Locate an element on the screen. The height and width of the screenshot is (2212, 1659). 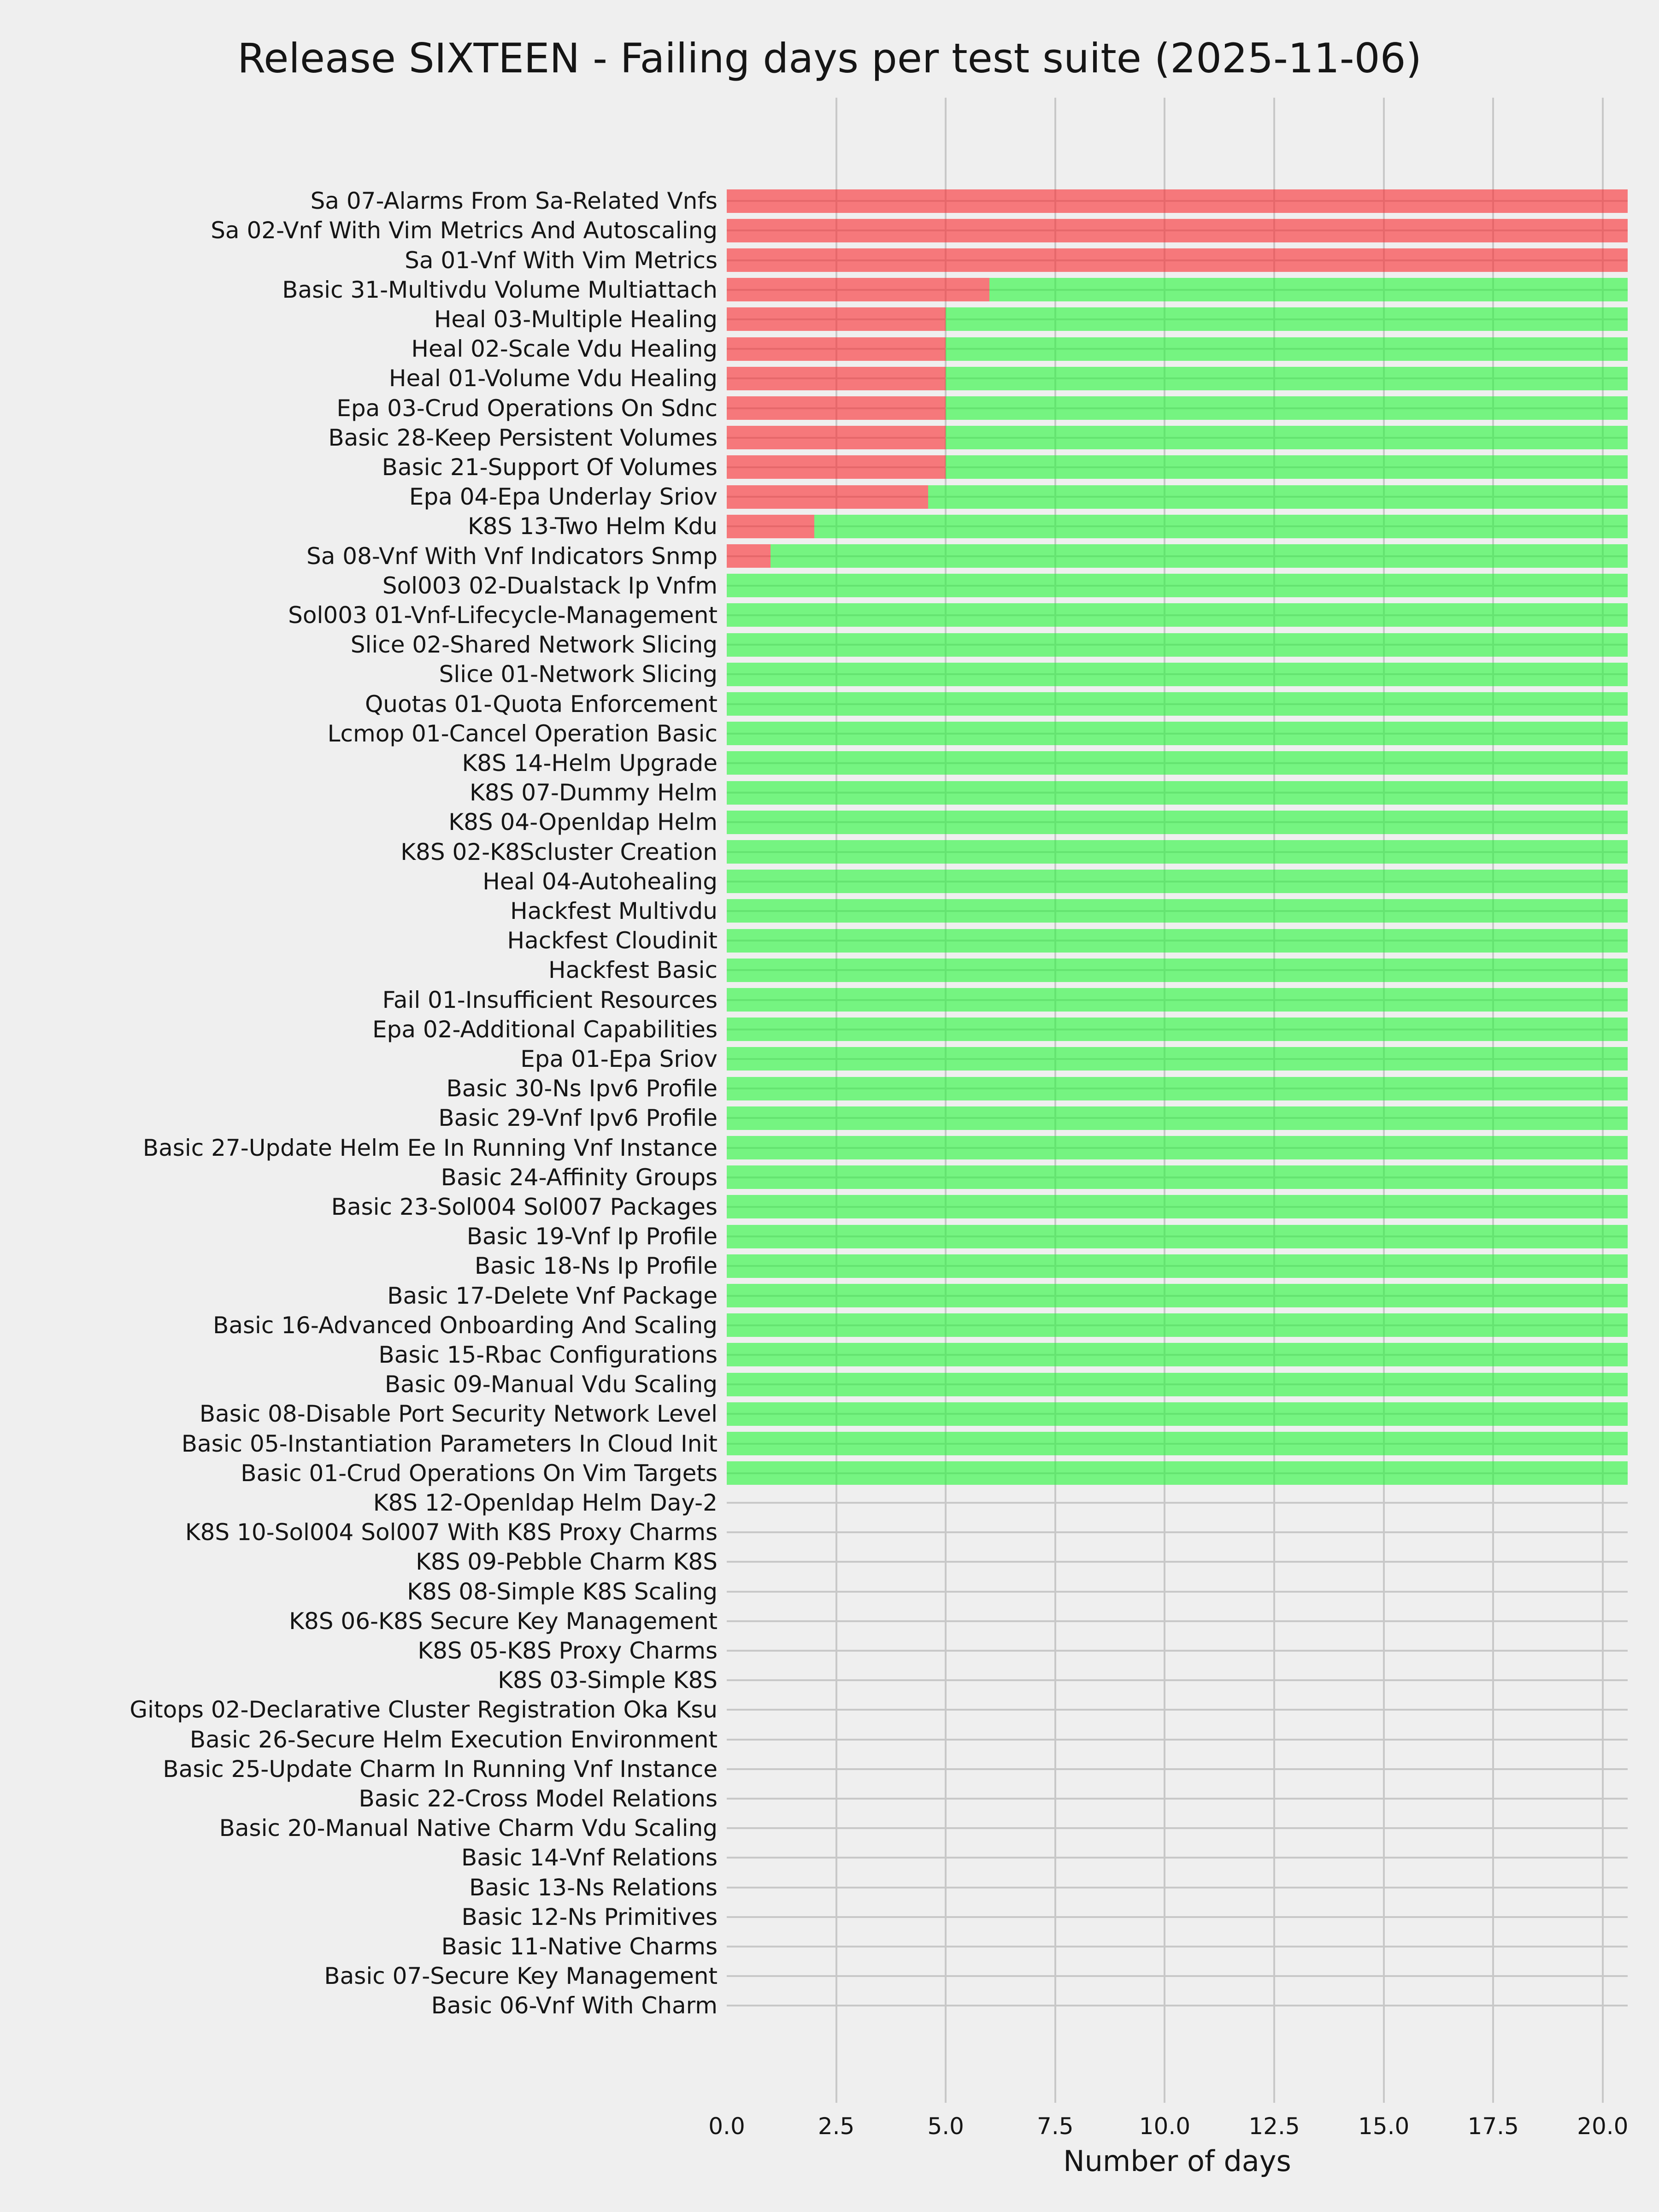
row-label: Basic 16-Advanced Onboarding And Scaling is located at coordinates (465, 1325).